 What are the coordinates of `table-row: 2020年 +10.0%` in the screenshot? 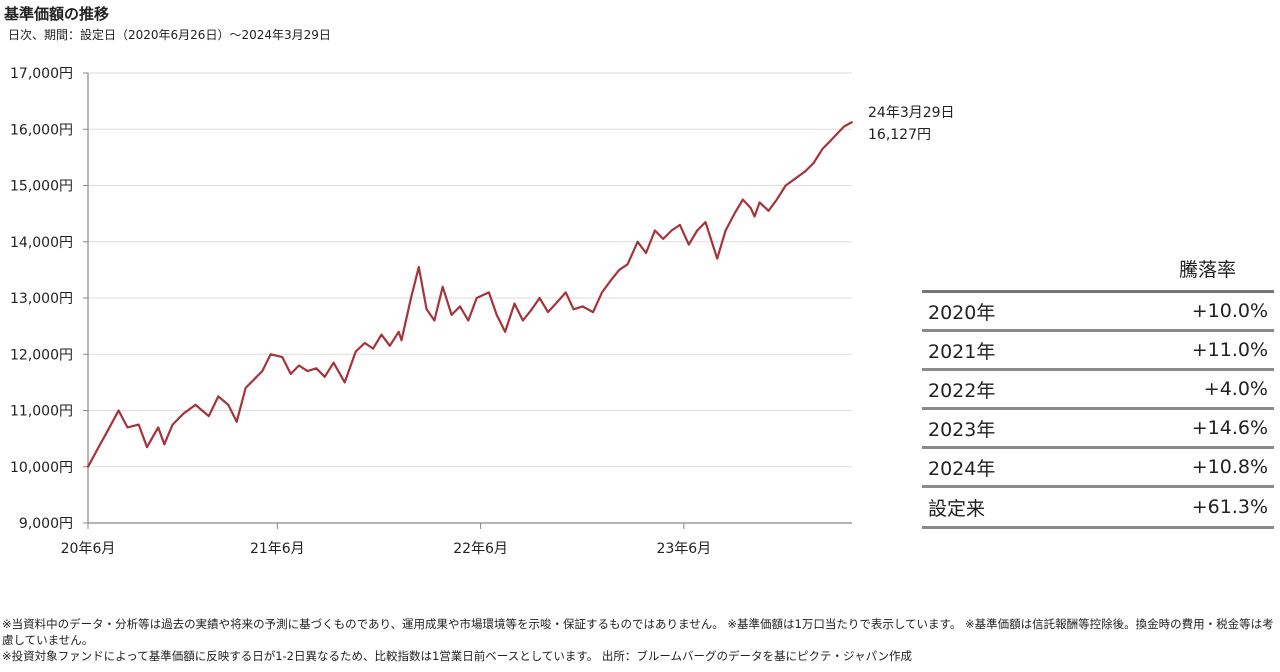 It's located at (1098, 311).